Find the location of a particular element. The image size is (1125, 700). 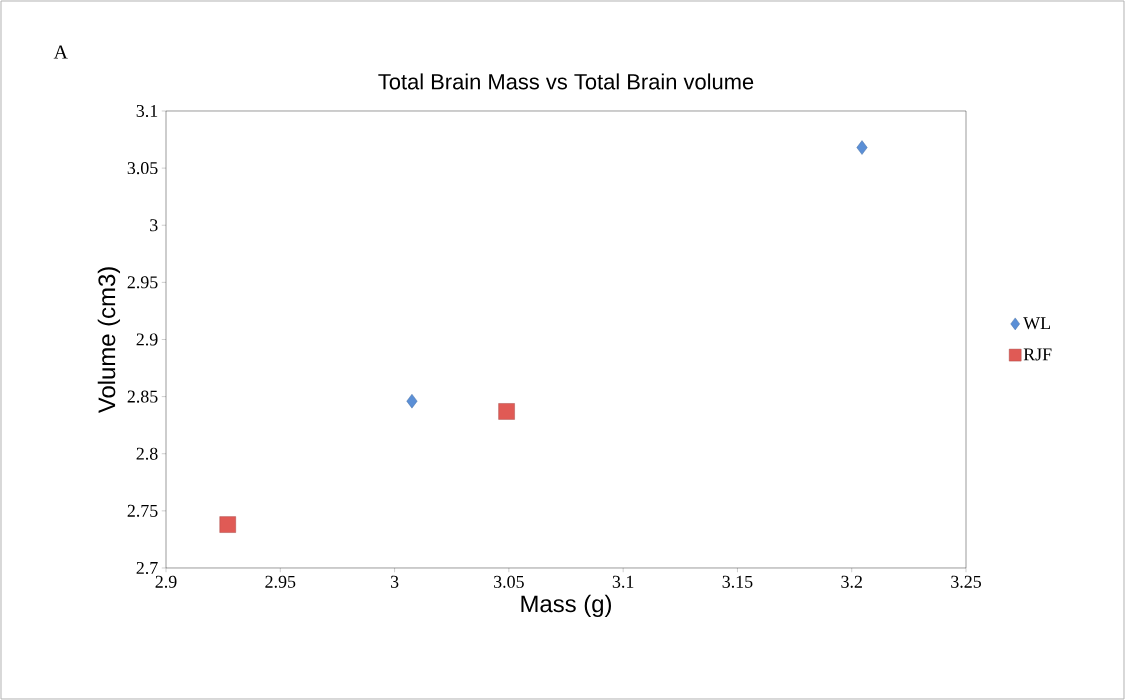

x-tick-label: 3.25 is located at coordinates (966, 581).